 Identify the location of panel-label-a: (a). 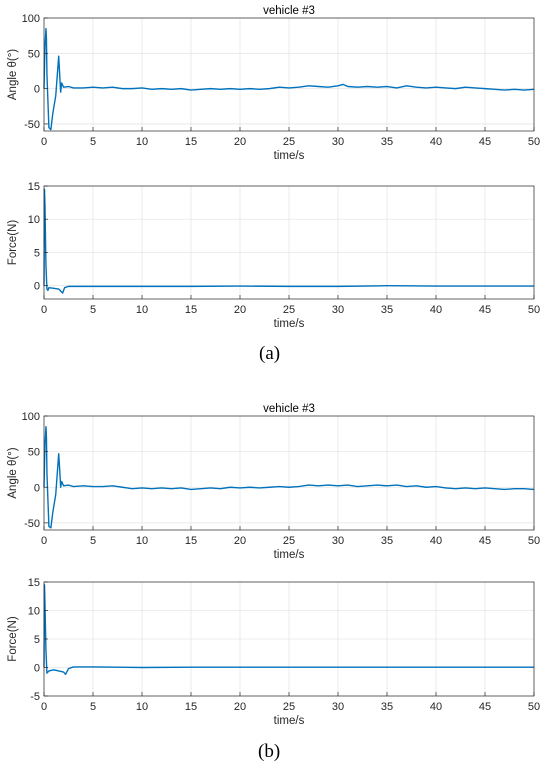
(270, 353).